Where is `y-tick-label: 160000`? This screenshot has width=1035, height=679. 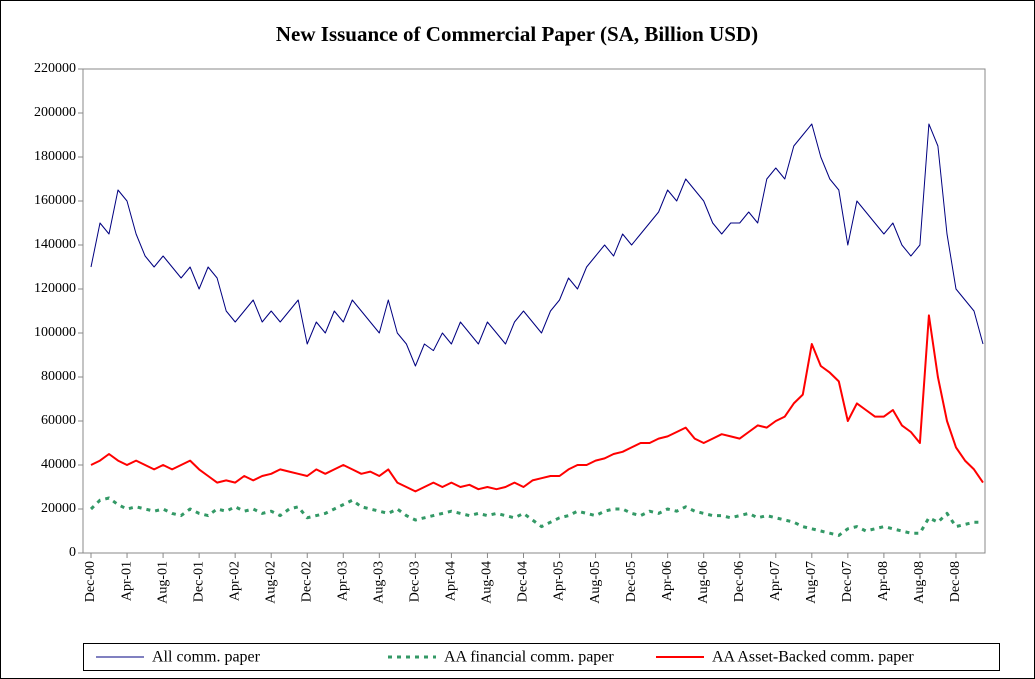 y-tick-label: 160000 is located at coordinates (55, 200).